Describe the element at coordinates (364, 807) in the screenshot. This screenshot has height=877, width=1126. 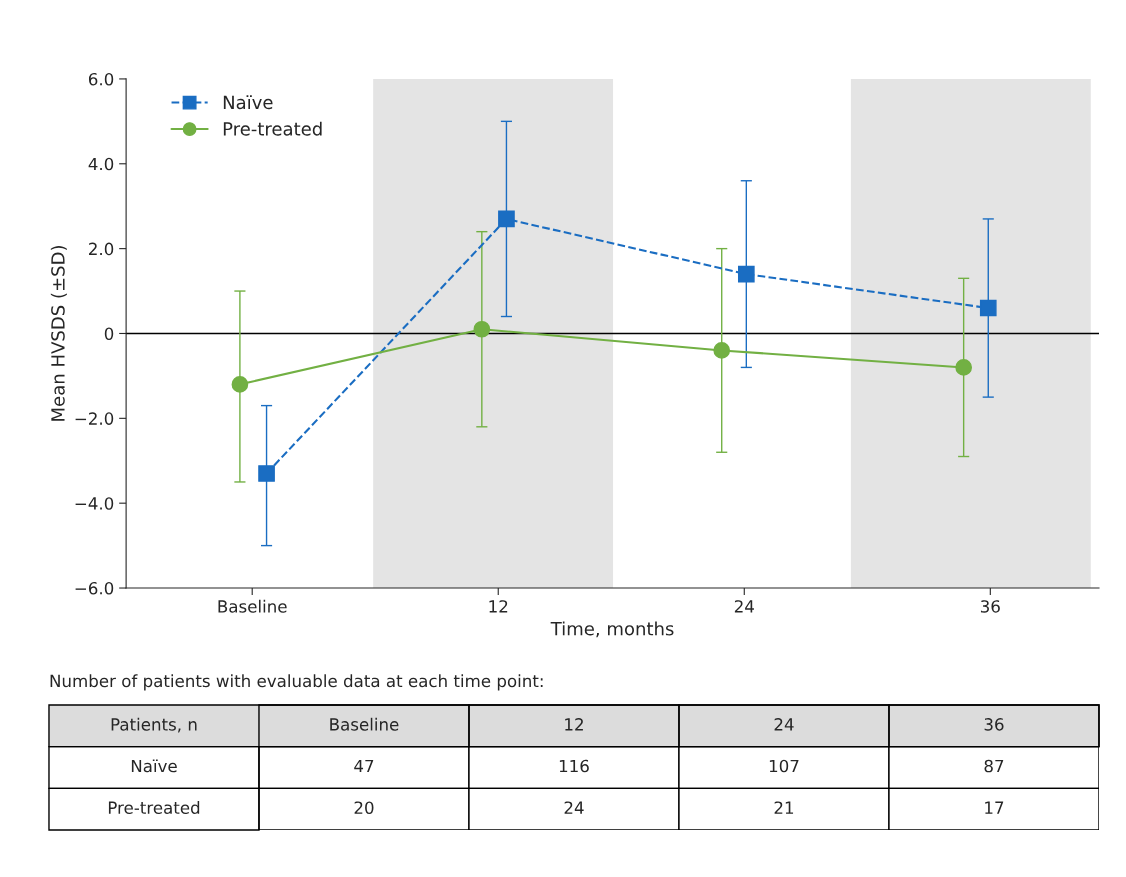
I see `data-label: 20` at that location.